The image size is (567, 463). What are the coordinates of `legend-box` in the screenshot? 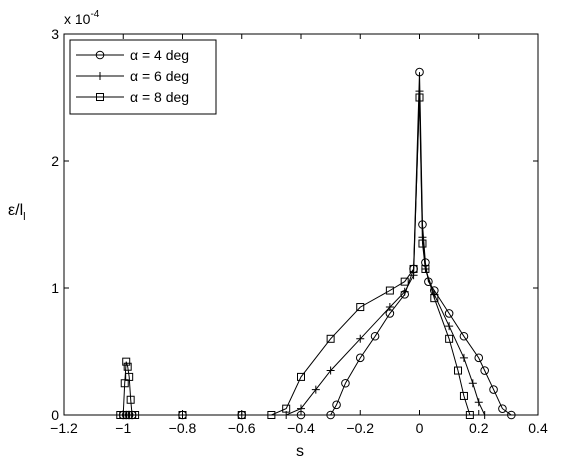 It's located at (143, 77).